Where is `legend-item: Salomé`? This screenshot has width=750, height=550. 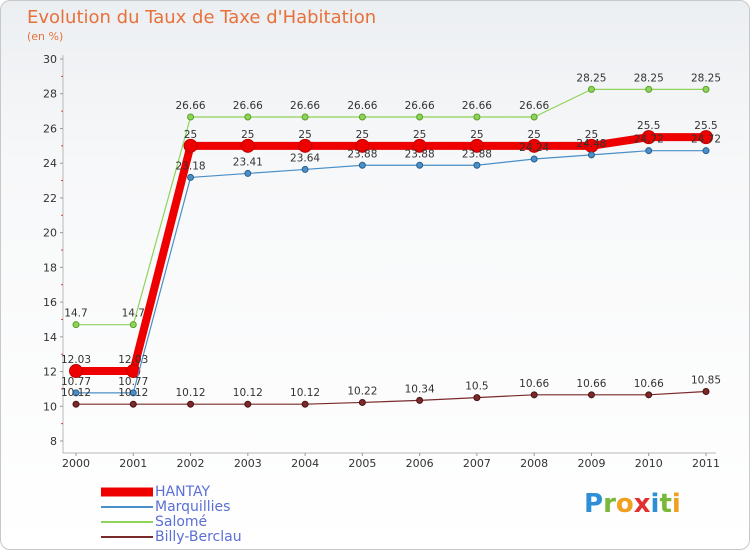
legend-item: Salomé is located at coordinates (171, 521).